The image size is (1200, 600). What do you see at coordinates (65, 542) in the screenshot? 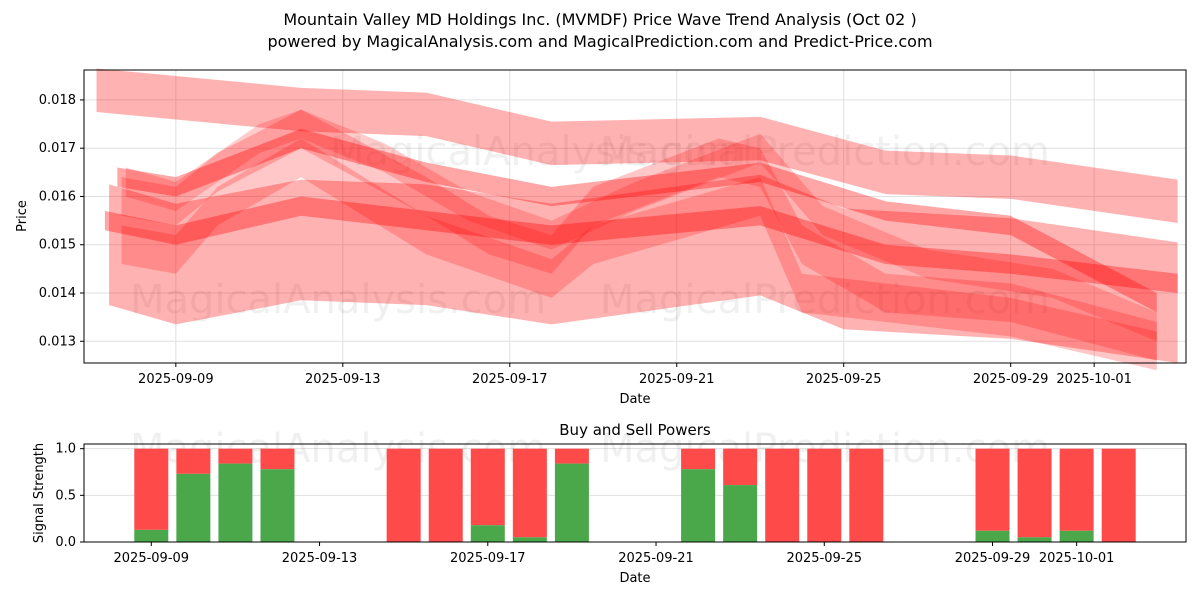
I see `y-tick-label: 0.0` at bounding box center [65, 542].